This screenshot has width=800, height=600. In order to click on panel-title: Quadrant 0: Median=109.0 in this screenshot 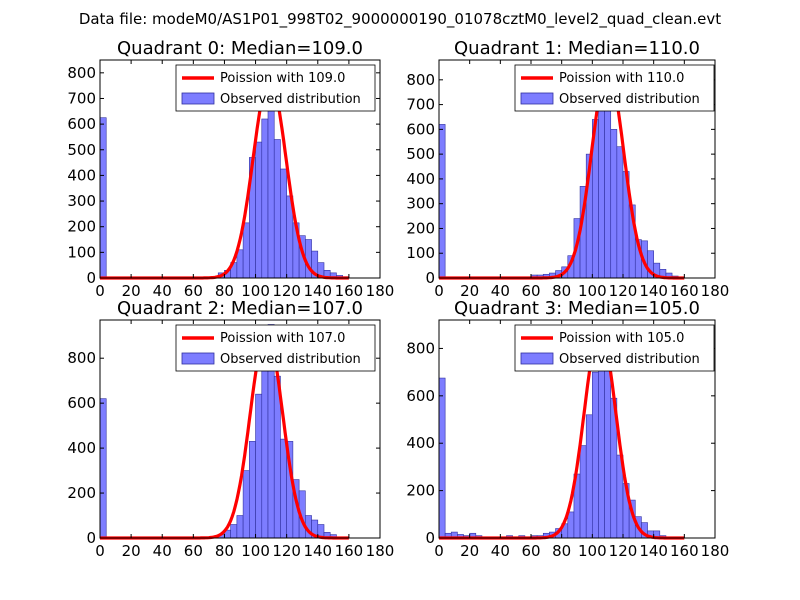, I will do `click(240, 48)`.